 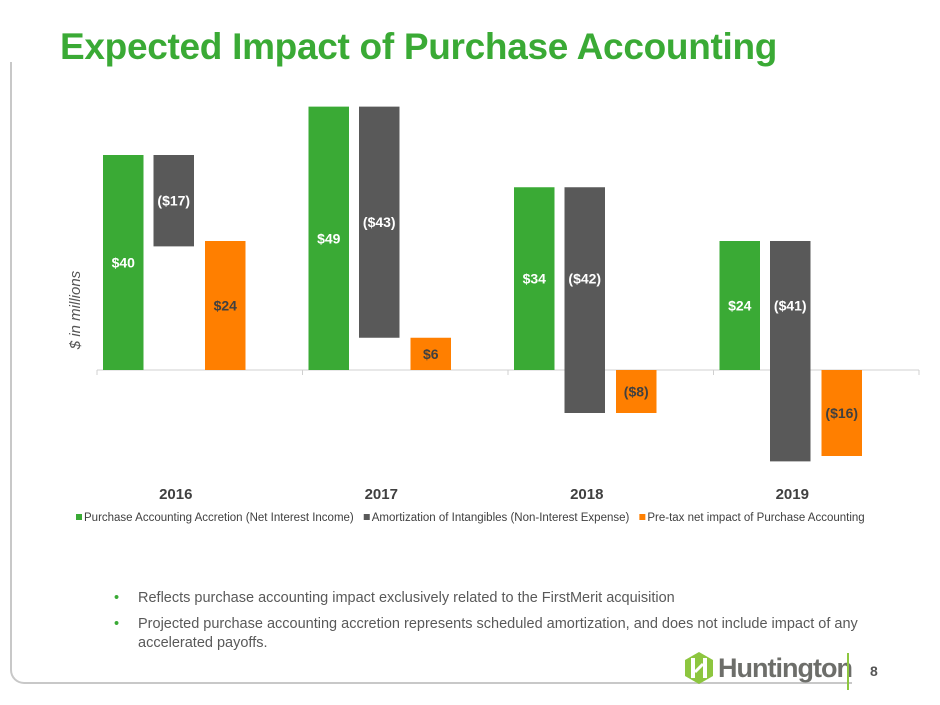 I want to click on logo-wordmark: Huntington, so click(x=785, y=667).